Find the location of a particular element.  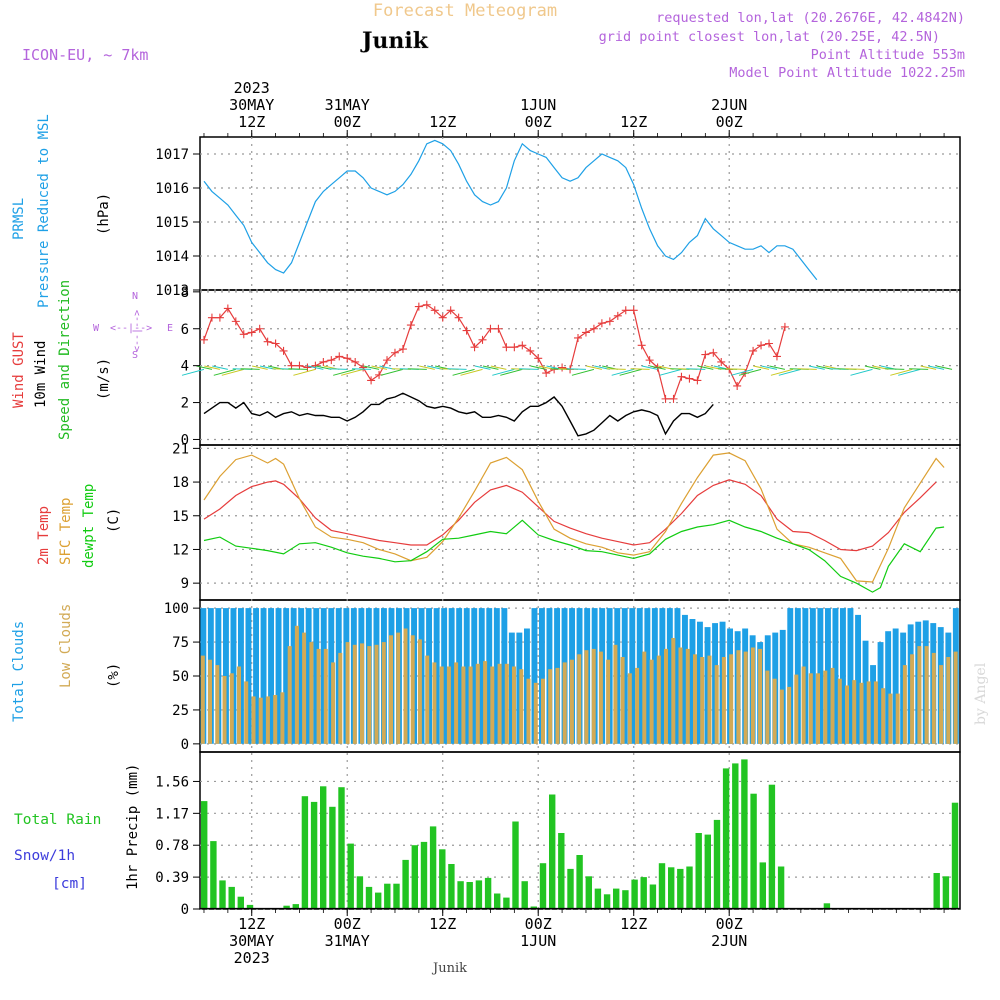

y-tick-label: 6 is located at coordinates (185, 330).